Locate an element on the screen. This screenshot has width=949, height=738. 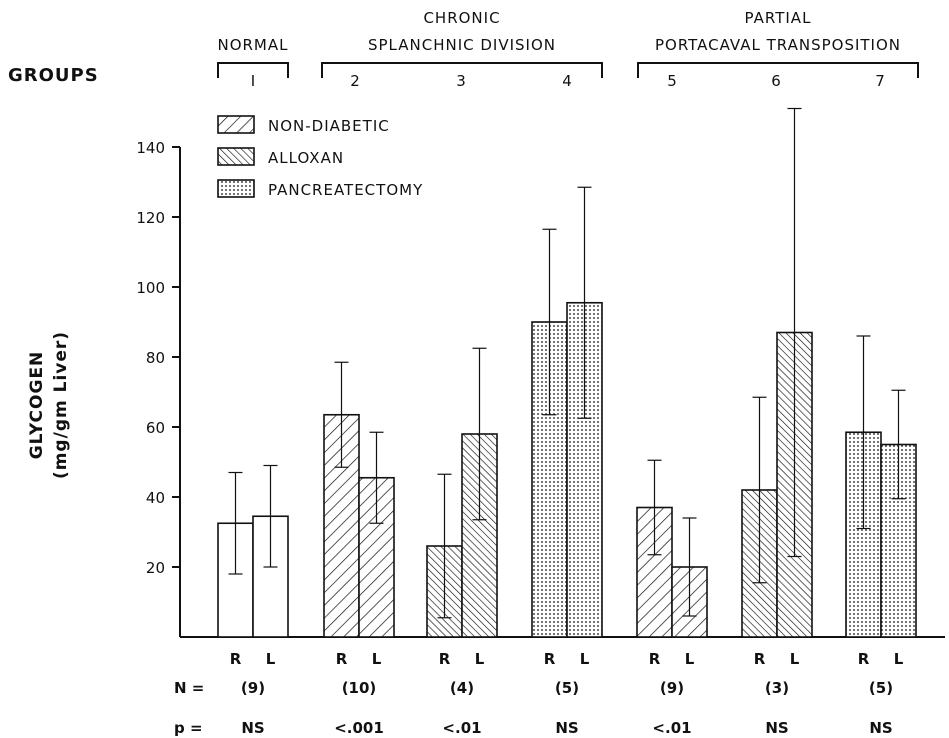
y-ticks: 20 40 60 80 100 120 140 is located at coordinates (158, 358).